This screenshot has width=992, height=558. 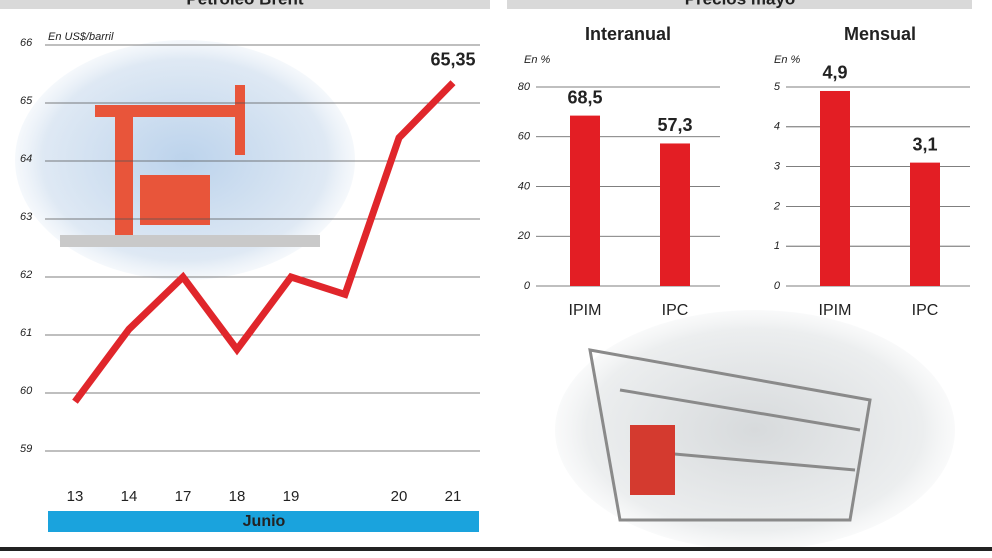 What do you see at coordinates (524, 186) in the screenshot?
I see `y-tick-label: 40` at bounding box center [524, 186].